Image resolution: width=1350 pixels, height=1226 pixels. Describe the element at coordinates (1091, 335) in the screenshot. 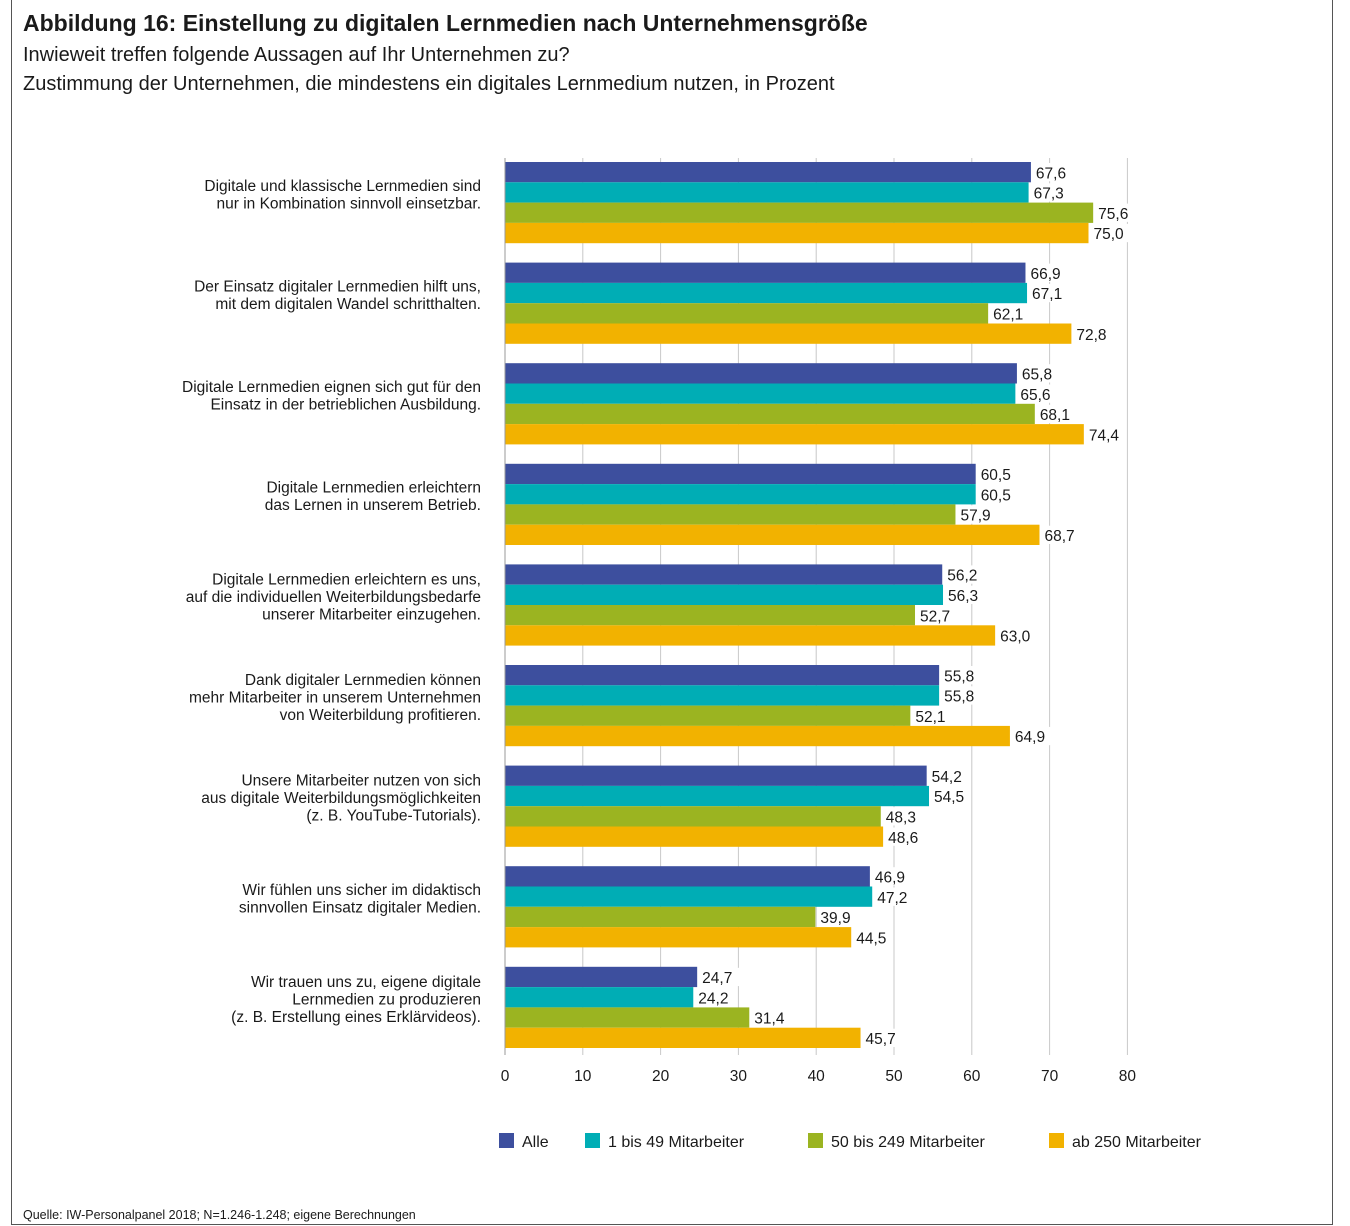

I see `value-label: 72,8` at that location.